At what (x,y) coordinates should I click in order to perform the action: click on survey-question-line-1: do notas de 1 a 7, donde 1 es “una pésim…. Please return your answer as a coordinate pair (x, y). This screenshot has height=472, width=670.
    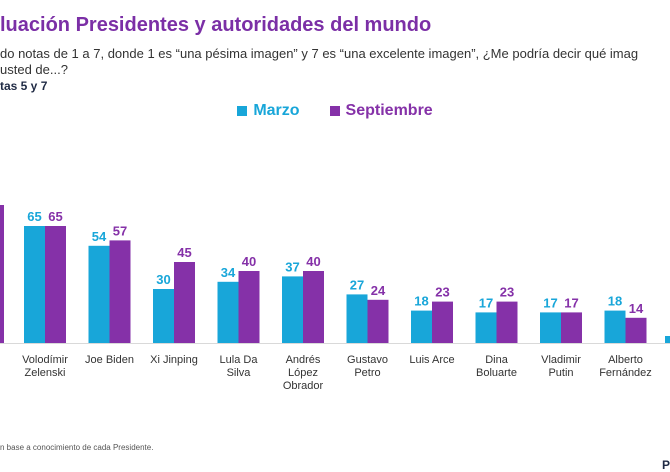
    Looking at the image, I should click on (319, 53).